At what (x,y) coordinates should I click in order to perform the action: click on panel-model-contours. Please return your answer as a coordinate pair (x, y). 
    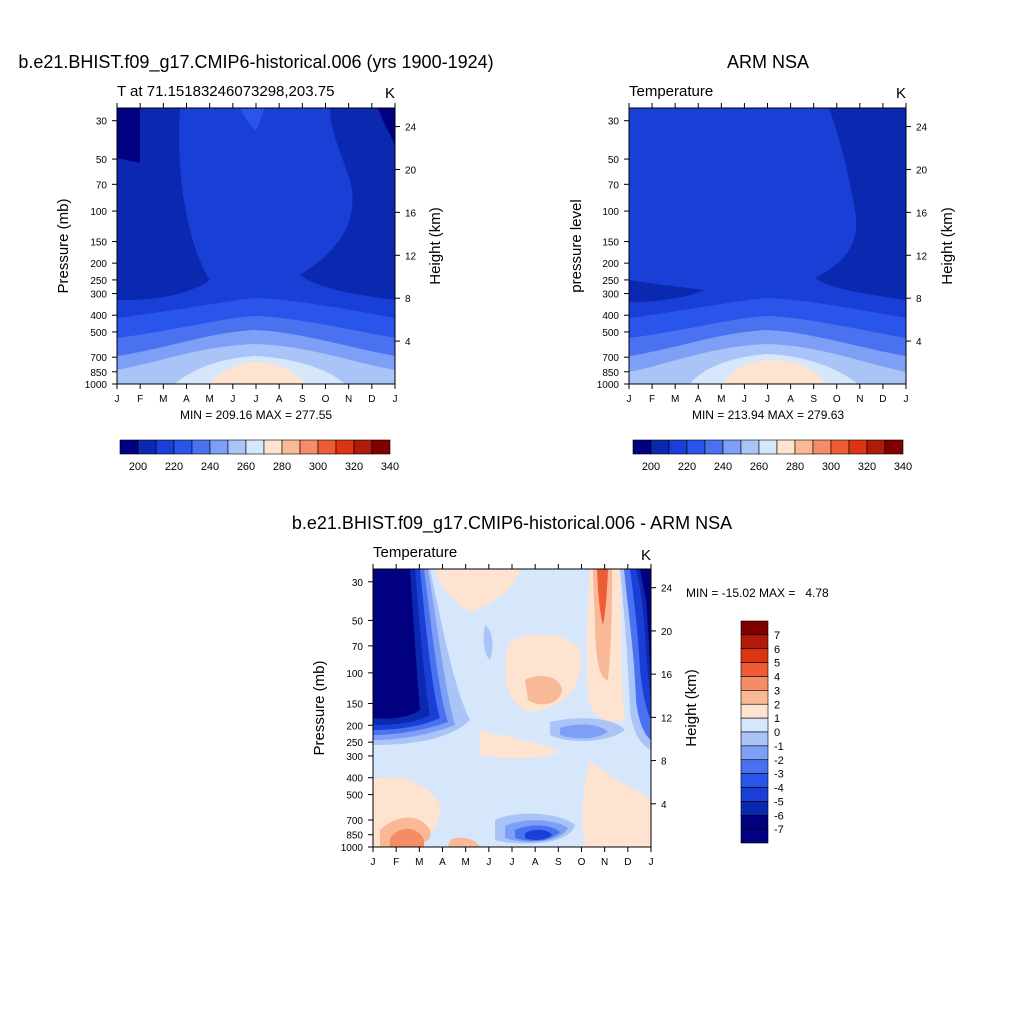
    Looking at the image, I should click on (256, 246).